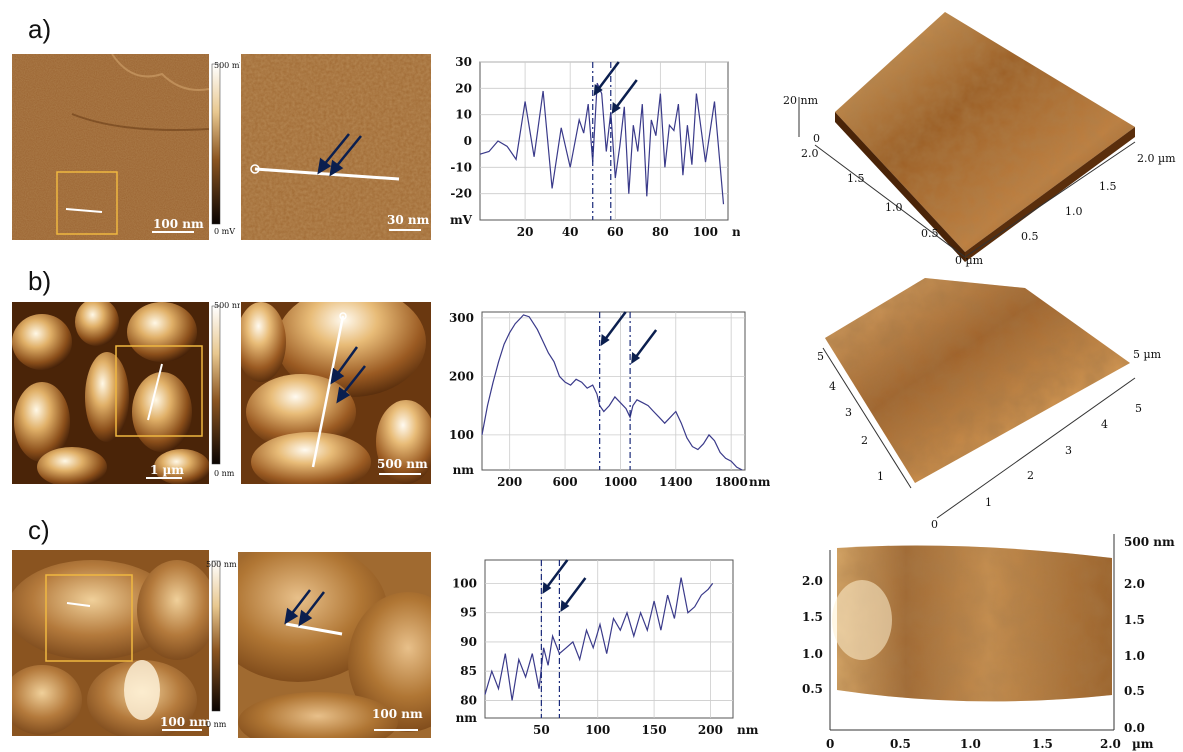 This screenshot has height=752, width=1183. Describe the element at coordinates (801, 100) in the screenshot. I see `surface-z-label: 20 nm` at that location.